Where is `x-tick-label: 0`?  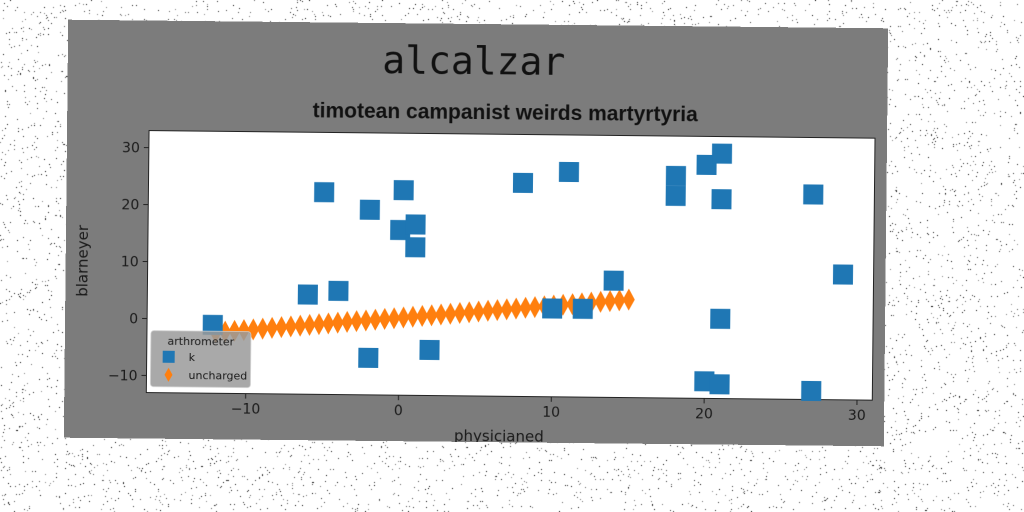
x-tick-label: 0 is located at coordinates (398, 411).